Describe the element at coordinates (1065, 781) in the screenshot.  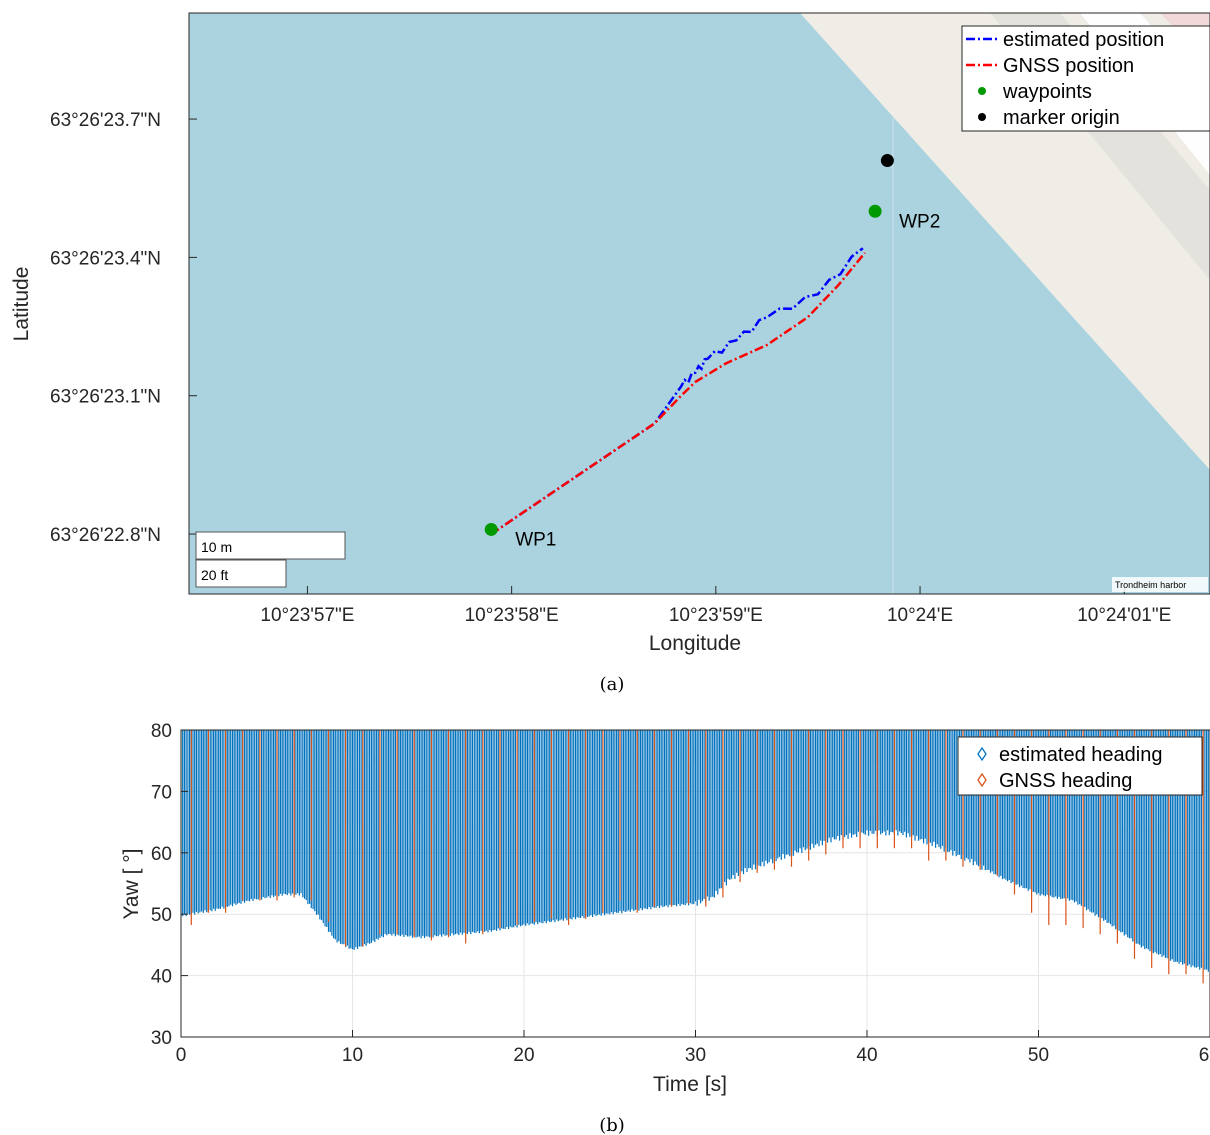
I see `legend-gnss-heading: GNSS heading` at that location.